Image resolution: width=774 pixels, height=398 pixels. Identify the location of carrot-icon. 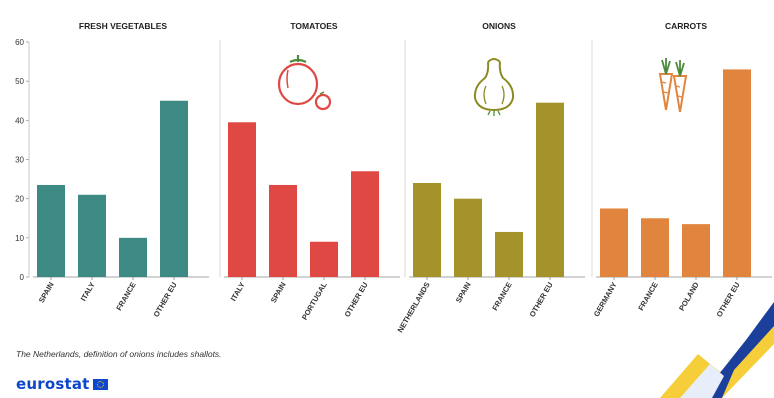
(673, 85).